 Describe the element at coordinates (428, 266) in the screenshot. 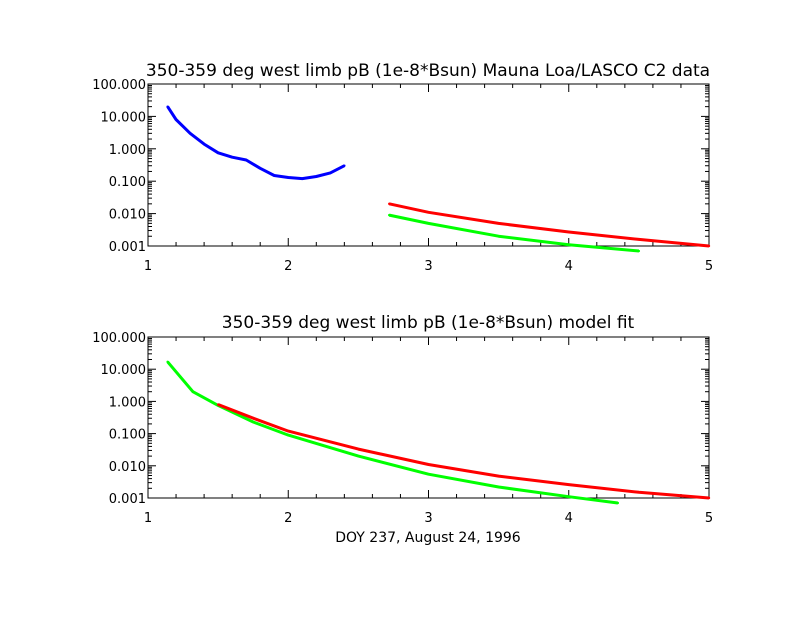

I see `top-x-tick-label: 3` at that location.